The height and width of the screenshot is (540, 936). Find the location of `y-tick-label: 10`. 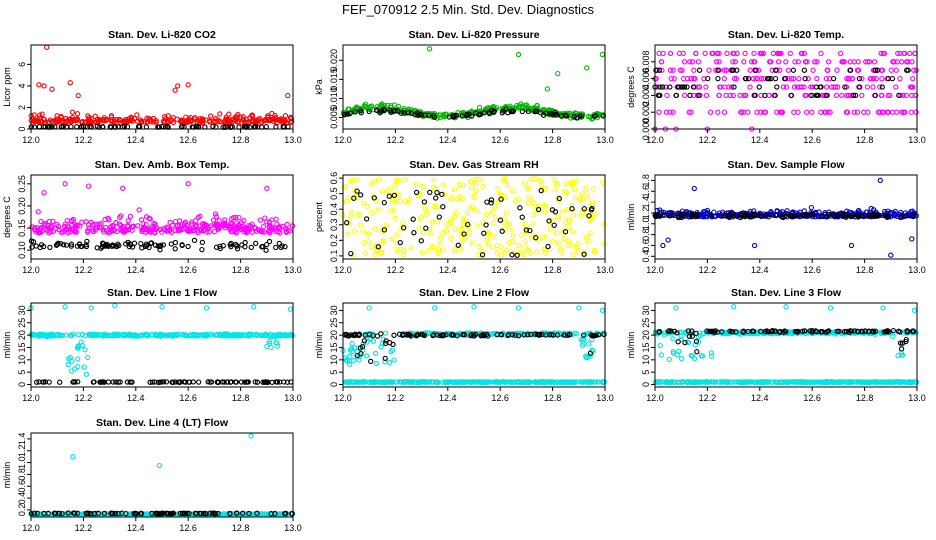

y-tick-label: 10 is located at coordinates (646, 360).